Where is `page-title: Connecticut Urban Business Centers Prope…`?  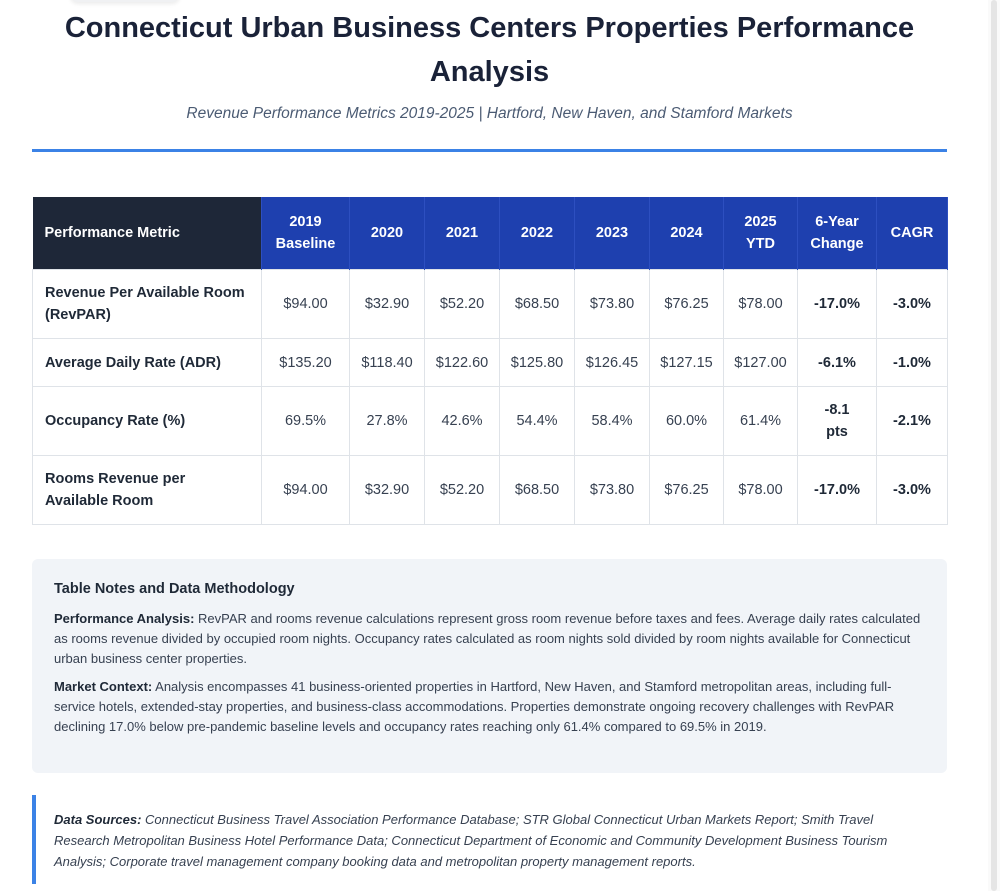
page-title: Connecticut Urban Business Centers Prope… is located at coordinates (489, 50).